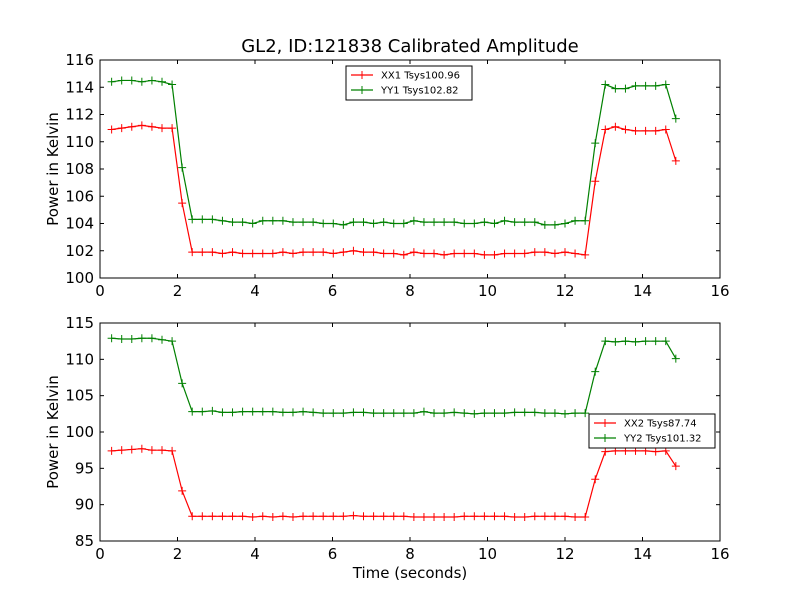 This screenshot has width=800, height=600. What do you see at coordinates (410, 554) in the screenshot?
I see `x-tick-label: 8` at bounding box center [410, 554].